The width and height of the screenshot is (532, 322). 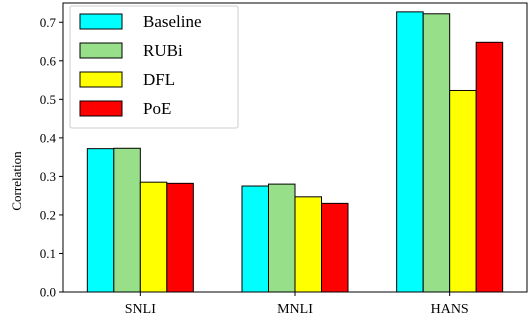 What do you see at coordinates (159, 79) in the screenshot?
I see `legend-label-dfl: DFL` at bounding box center [159, 79].